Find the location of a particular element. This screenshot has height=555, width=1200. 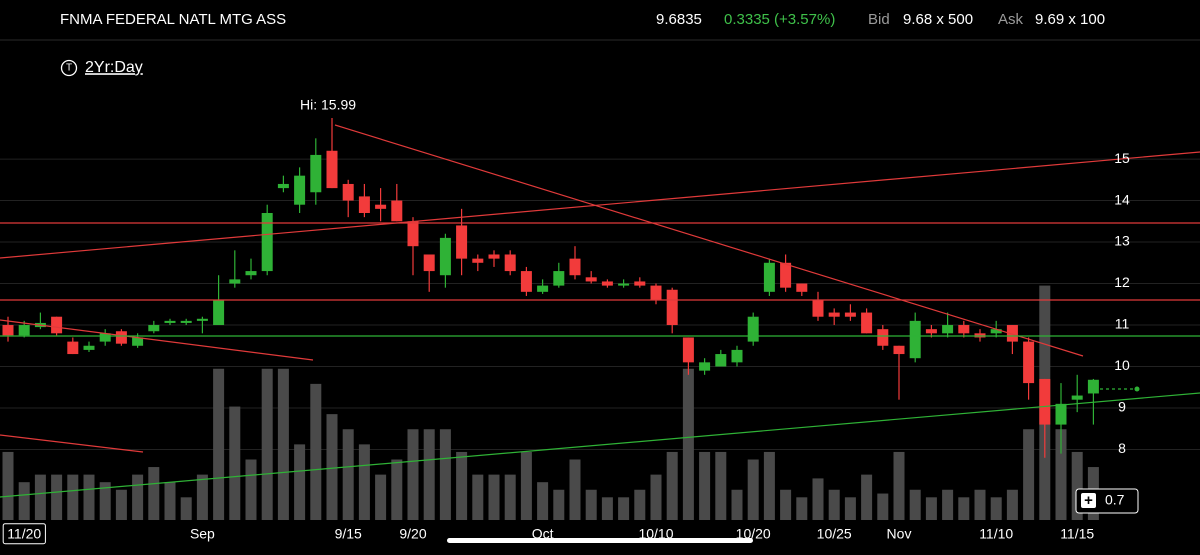

x-tick-label: Nov is located at coordinates (899, 534).